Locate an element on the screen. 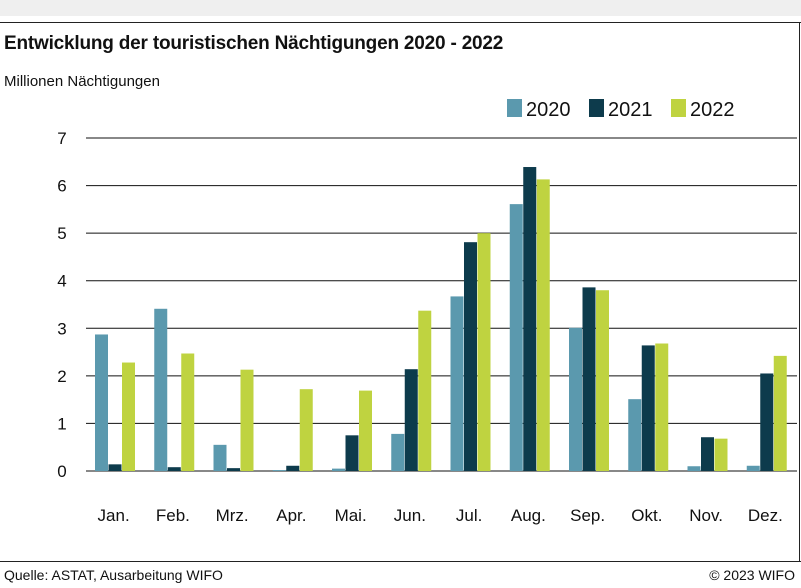 The width and height of the screenshot is (801, 588). x-tick-label: Aug. is located at coordinates (528, 515).